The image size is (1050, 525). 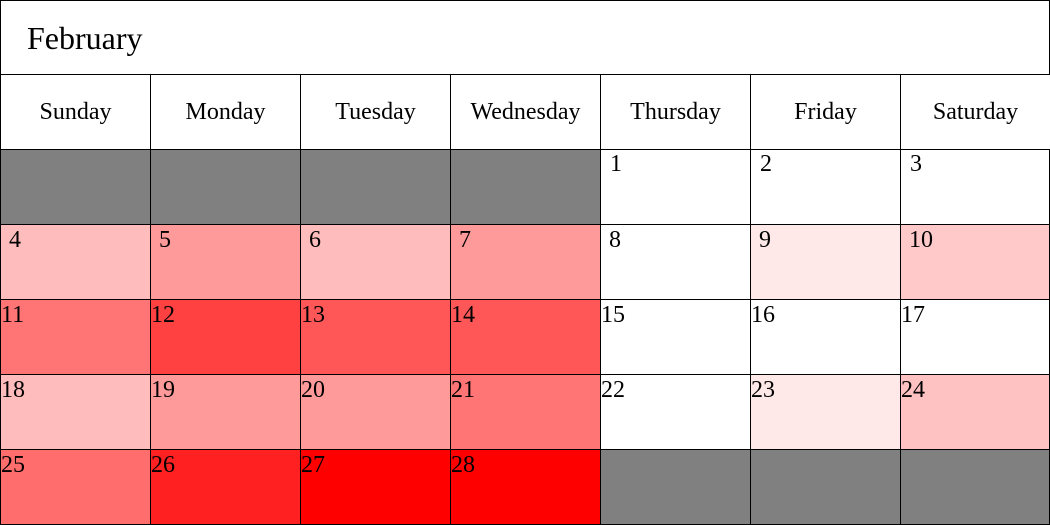 I want to click on weekday-friday: Friday, so click(x=825, y=112).